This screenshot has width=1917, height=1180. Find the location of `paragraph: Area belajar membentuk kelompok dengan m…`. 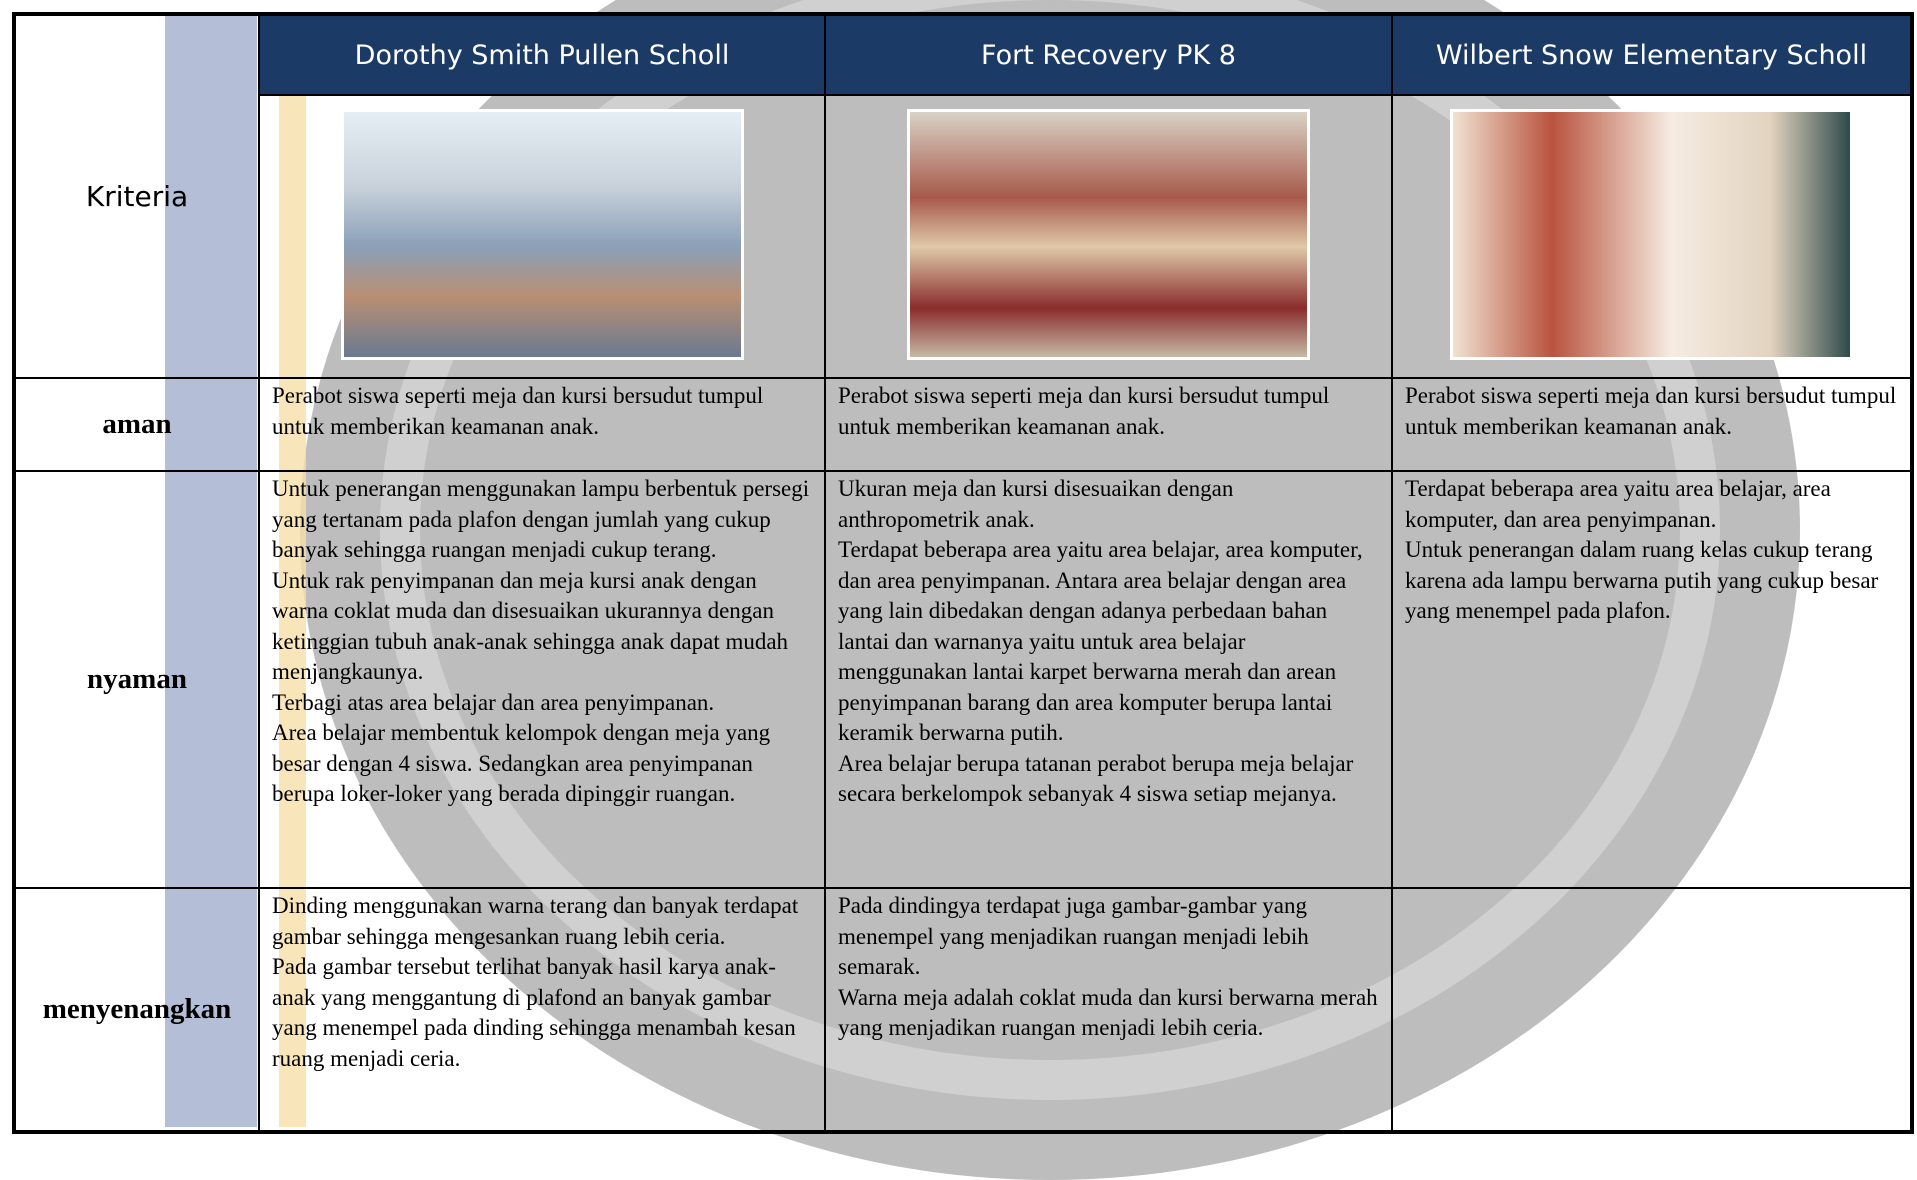

paragraph: Area belajar membentuk kelompok dengan m… is located at coordinates (521, 763).